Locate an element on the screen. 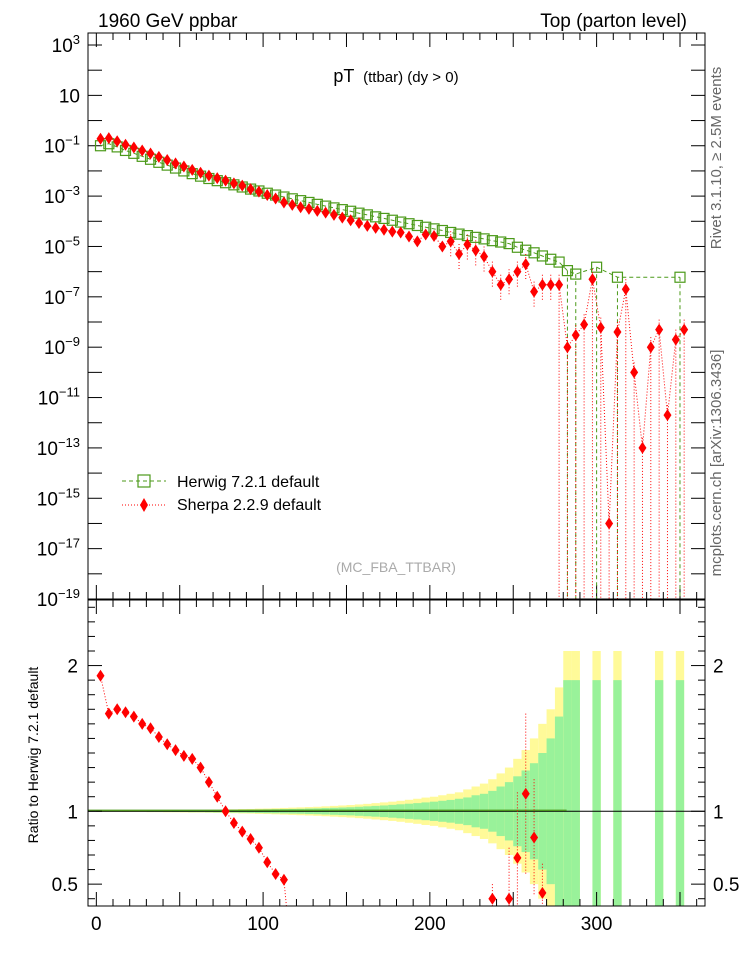  y-tick-label: 10⁻⁷ is located at coordinates (62, 296).